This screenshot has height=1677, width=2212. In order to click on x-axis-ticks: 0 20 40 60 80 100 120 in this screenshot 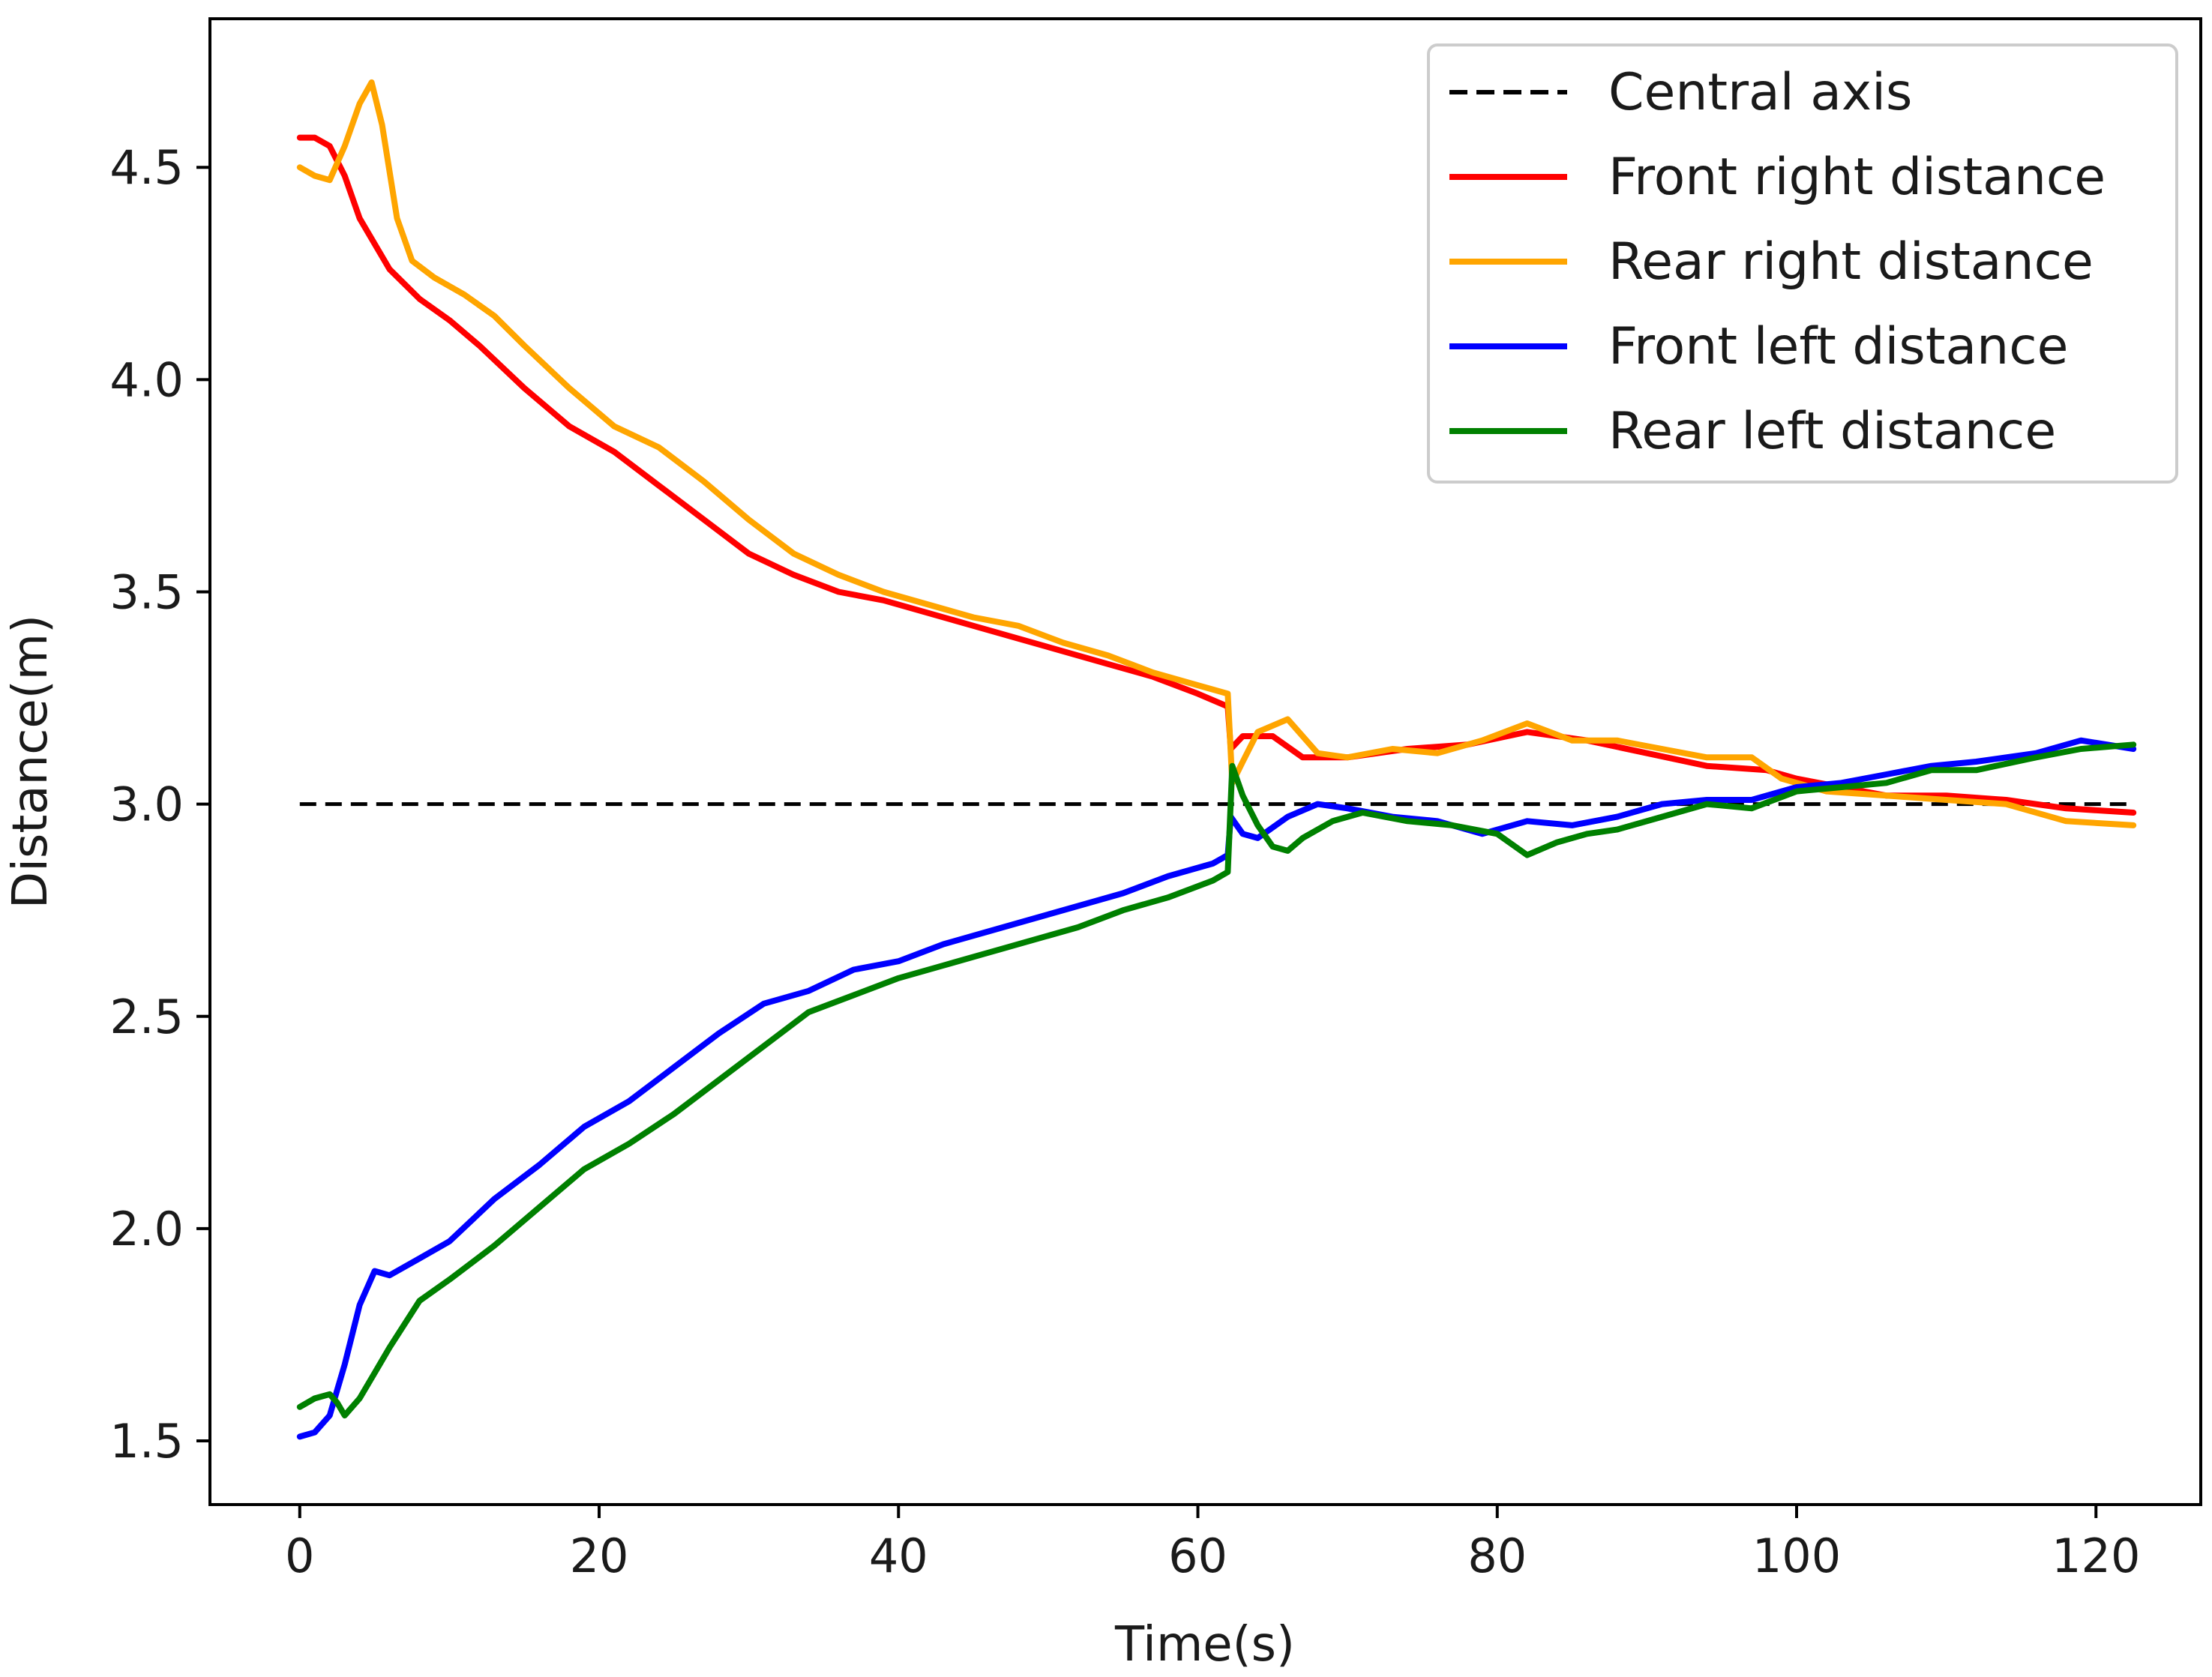, I will do `click(1212, 1544)`.